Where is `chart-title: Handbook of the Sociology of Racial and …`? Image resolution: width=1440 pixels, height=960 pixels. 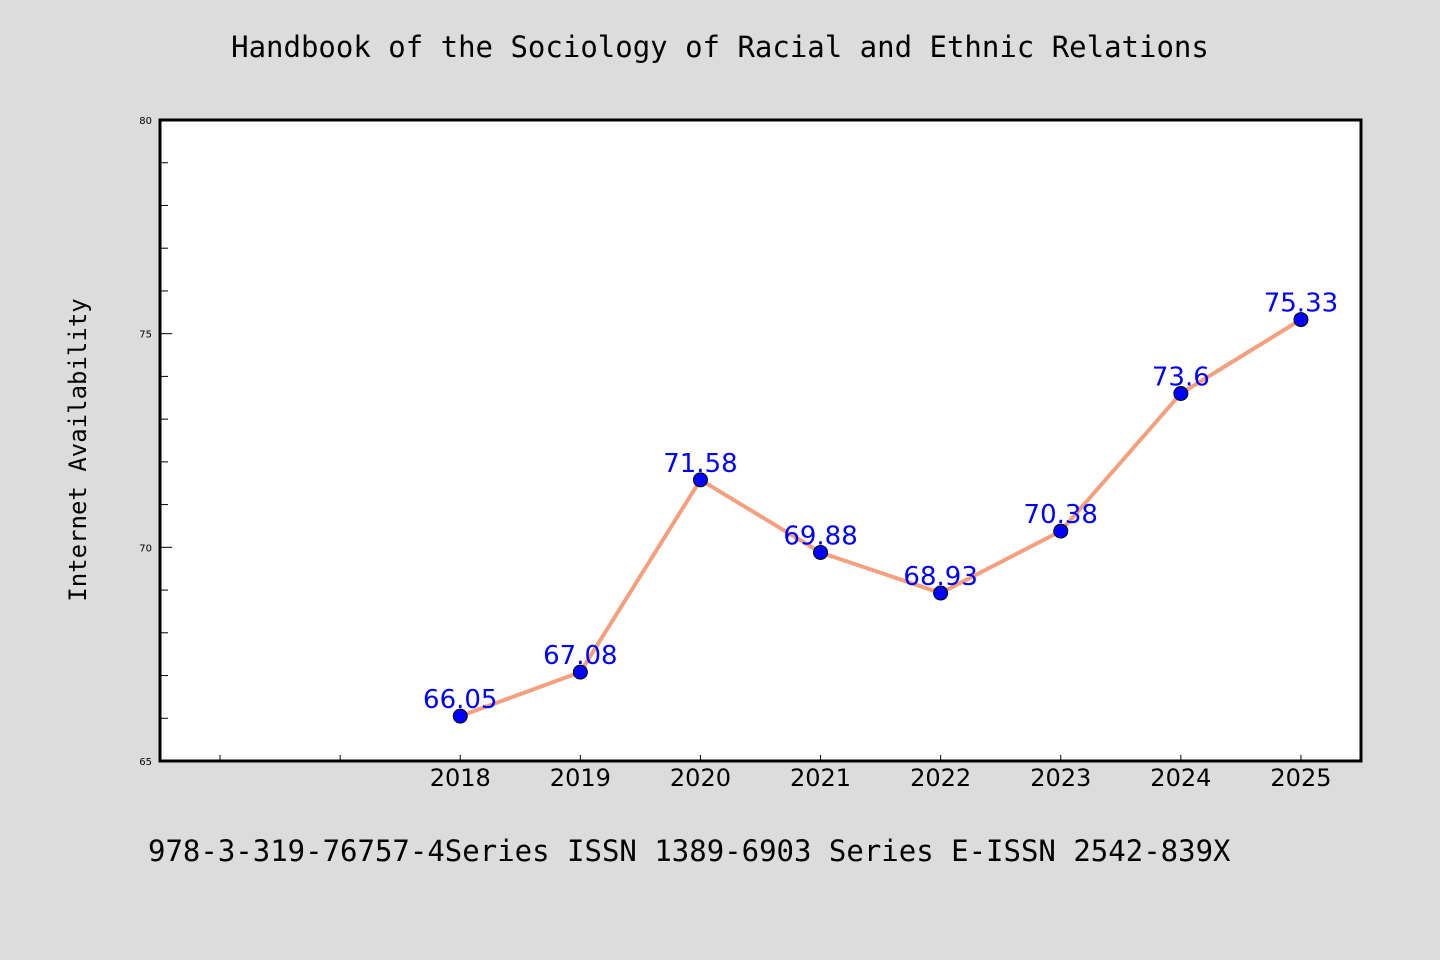 chart-title: Handbook of the Sociology of Racial and … is located at coordinates (720, 47).